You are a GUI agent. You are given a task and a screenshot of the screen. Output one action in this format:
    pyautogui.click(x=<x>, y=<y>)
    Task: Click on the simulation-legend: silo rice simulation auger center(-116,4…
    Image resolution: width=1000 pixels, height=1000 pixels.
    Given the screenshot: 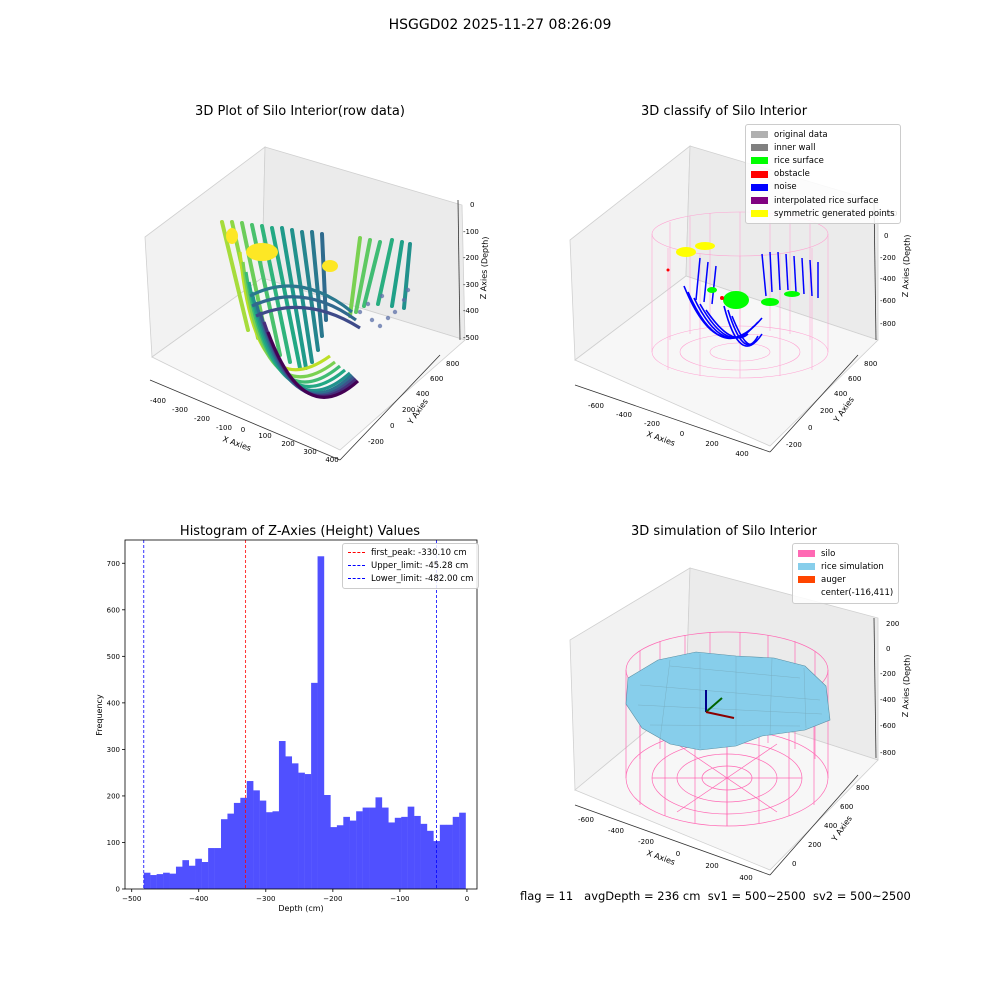 What is the action you would take?
    pyautogui.click(x=846, y=573)
    